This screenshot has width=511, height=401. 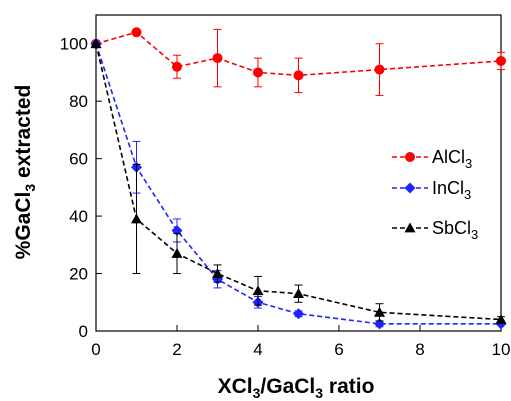 I want to click on legend-label: SbCl3, so click(x=455, y=230).